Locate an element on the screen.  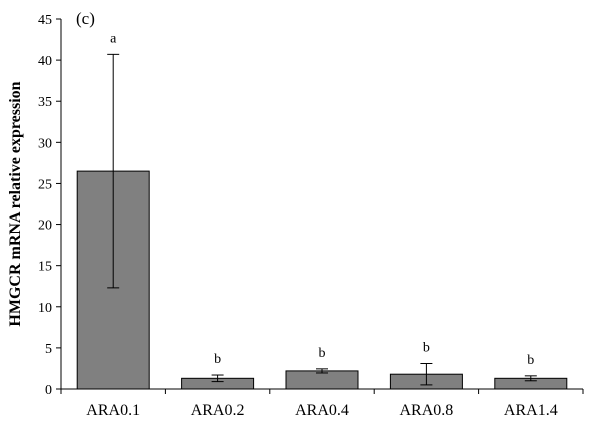
y-tick-label: 20 is located at coordinates (45, 226).